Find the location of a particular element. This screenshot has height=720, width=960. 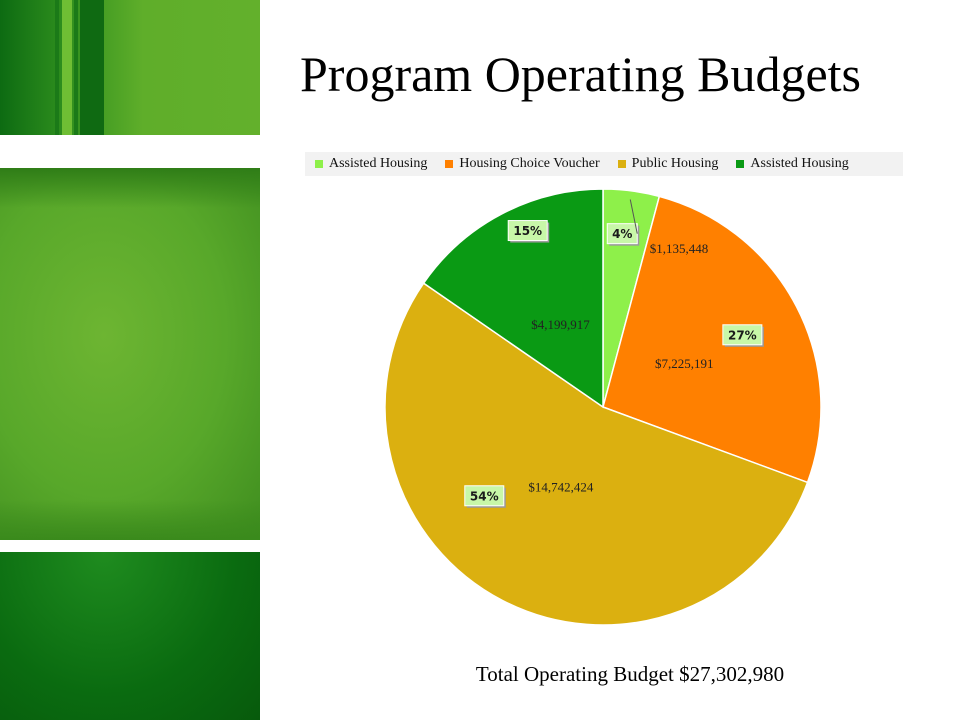

percent-label: 4% is located at coordinates (623, 234).